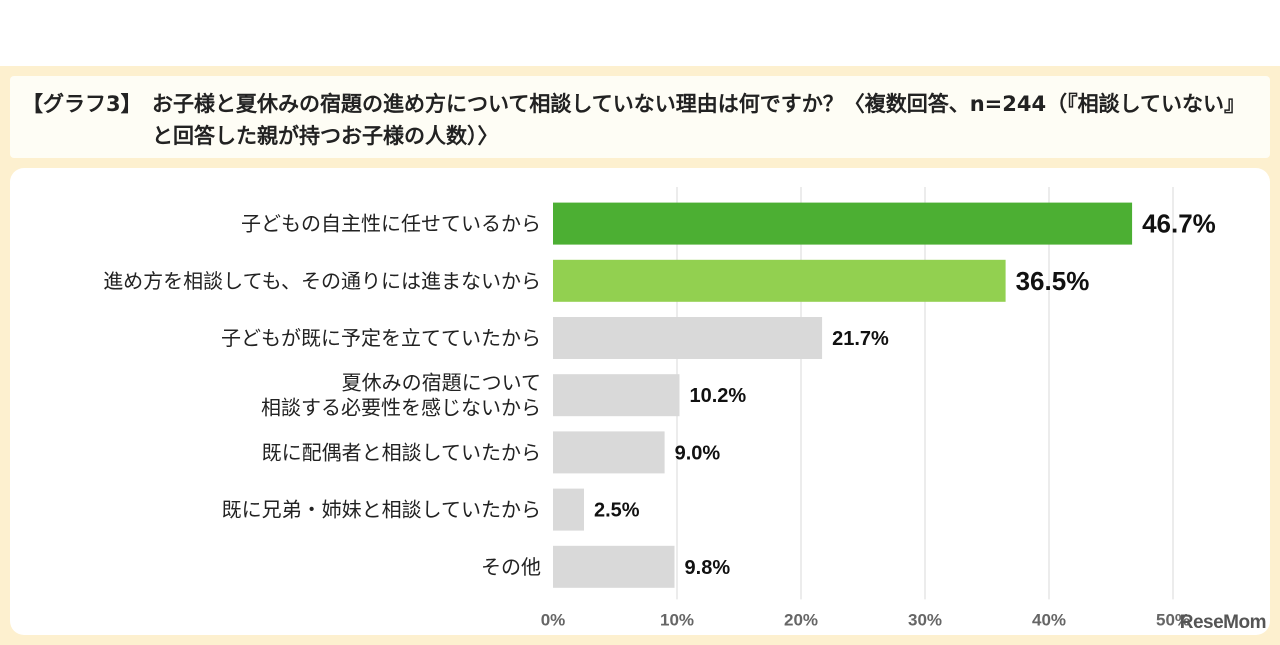 This screenshot has width=1280, height=645. Describe the element at coordinates (381, 338) in the screenshot. I see `category-label-2: 子どもが既に予定を立てていたから` at that location.